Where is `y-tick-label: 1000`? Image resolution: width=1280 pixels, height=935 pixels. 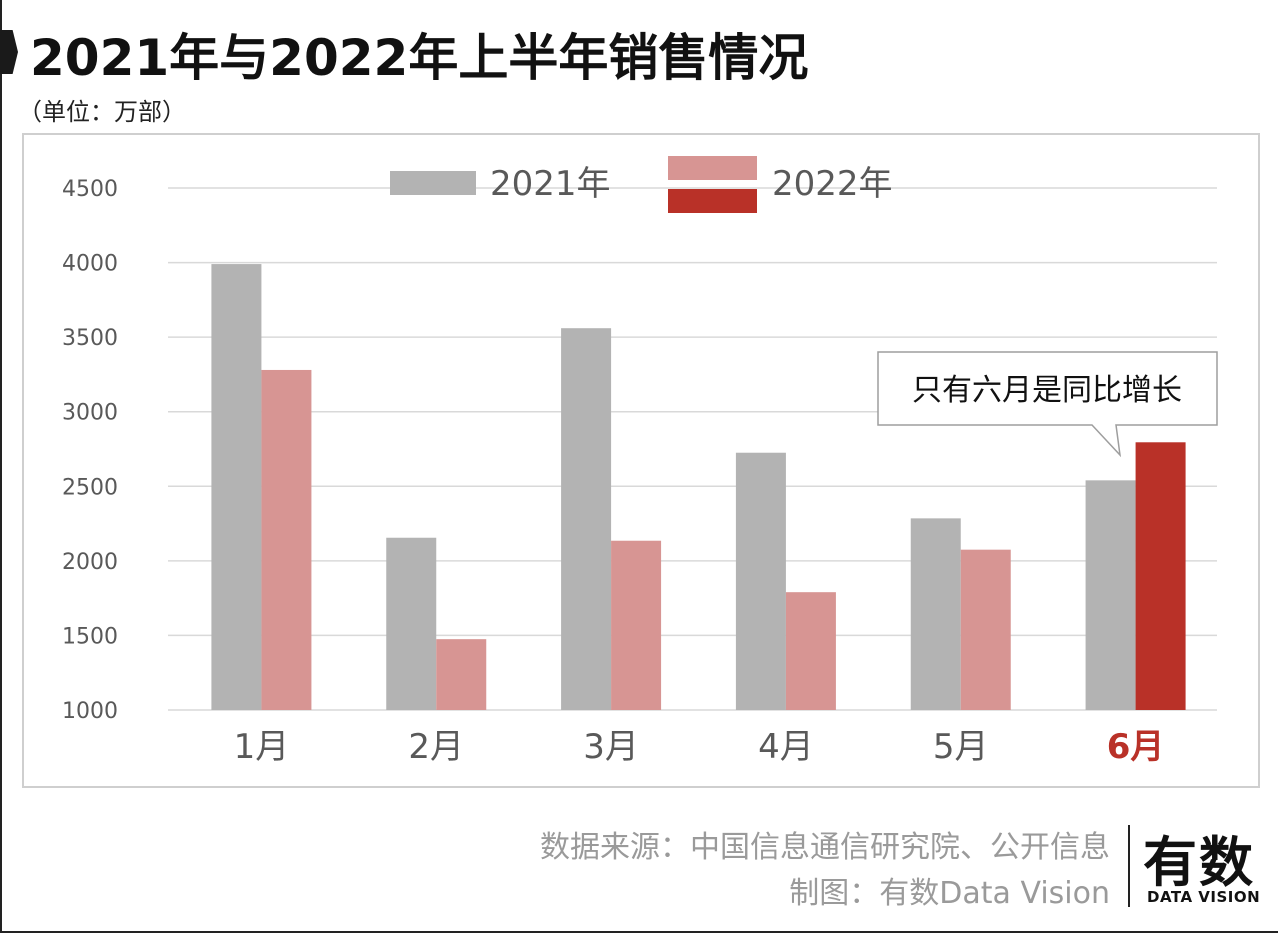
y-tick-label: 1000 is located at coordinates (90, 711).